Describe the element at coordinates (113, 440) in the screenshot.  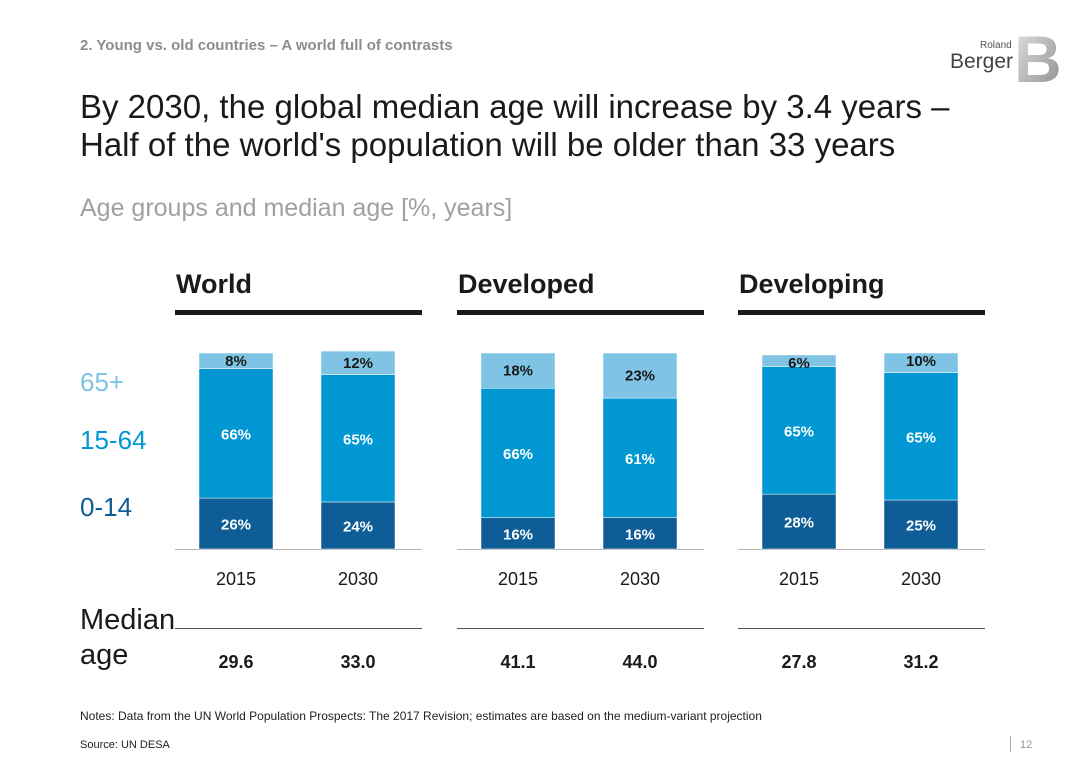
I see `legend-15-64: 15-64` at that location.